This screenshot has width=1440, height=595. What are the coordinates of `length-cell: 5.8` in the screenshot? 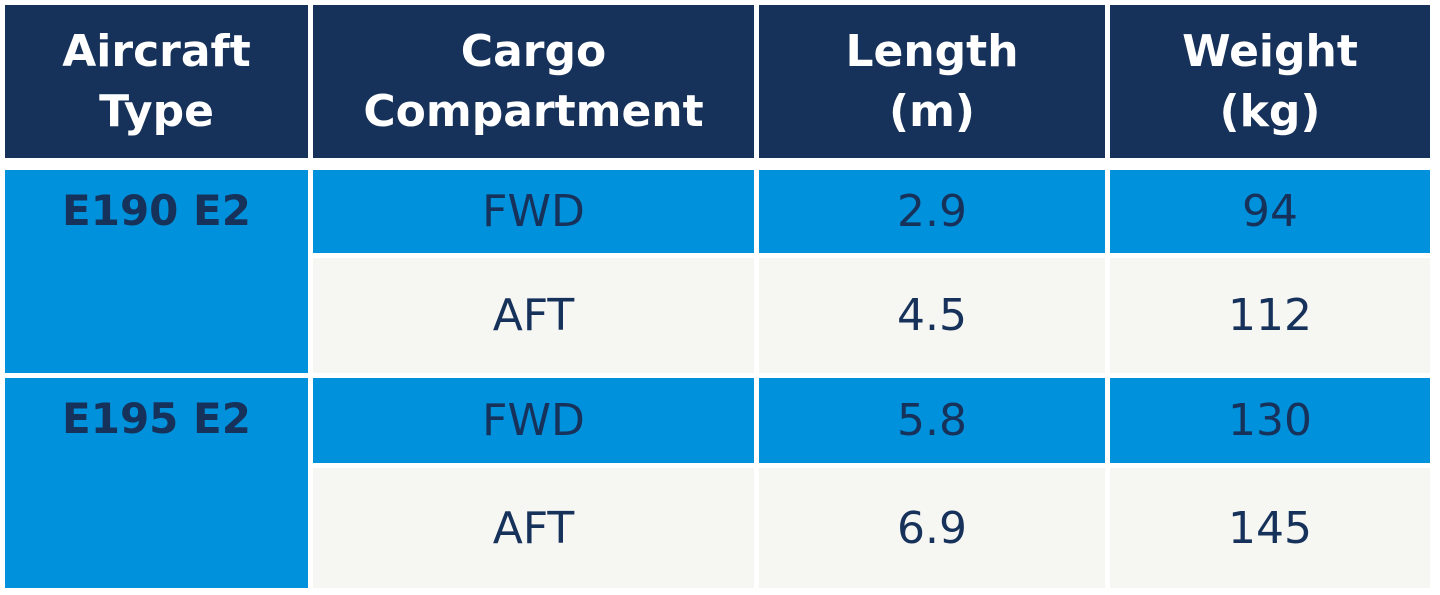 It's located at (932, 420).